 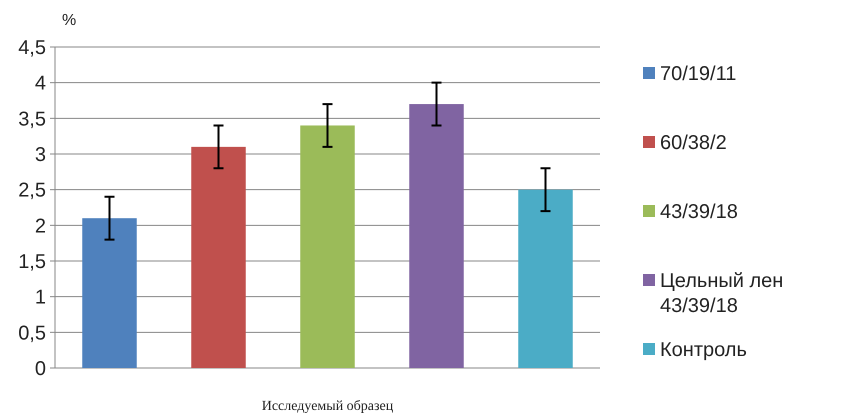 I want to click on y-tick-label: 2,5, so click(x=32, y=191).